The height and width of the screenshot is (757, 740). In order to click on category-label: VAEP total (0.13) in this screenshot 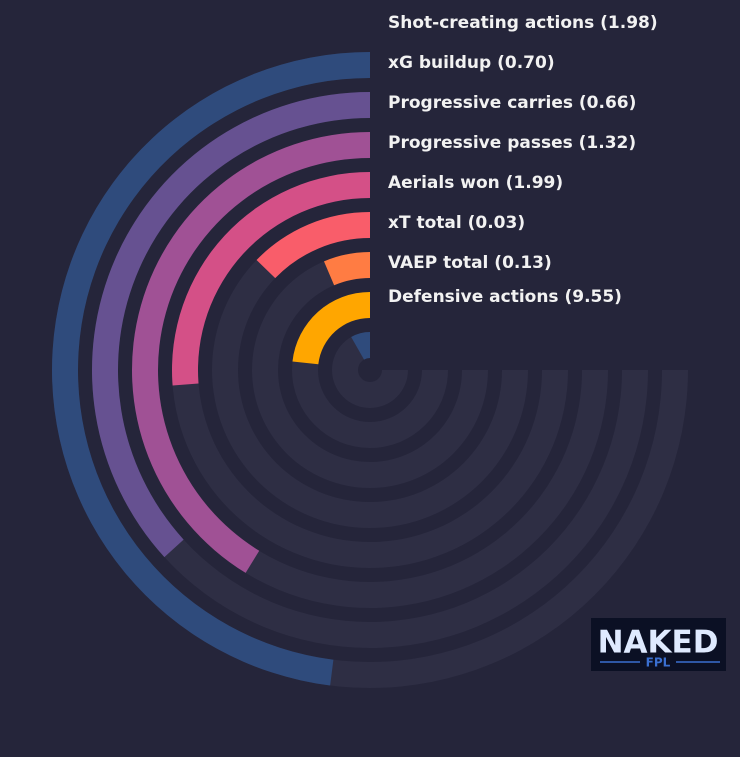, I will do `click(470, 263)`.